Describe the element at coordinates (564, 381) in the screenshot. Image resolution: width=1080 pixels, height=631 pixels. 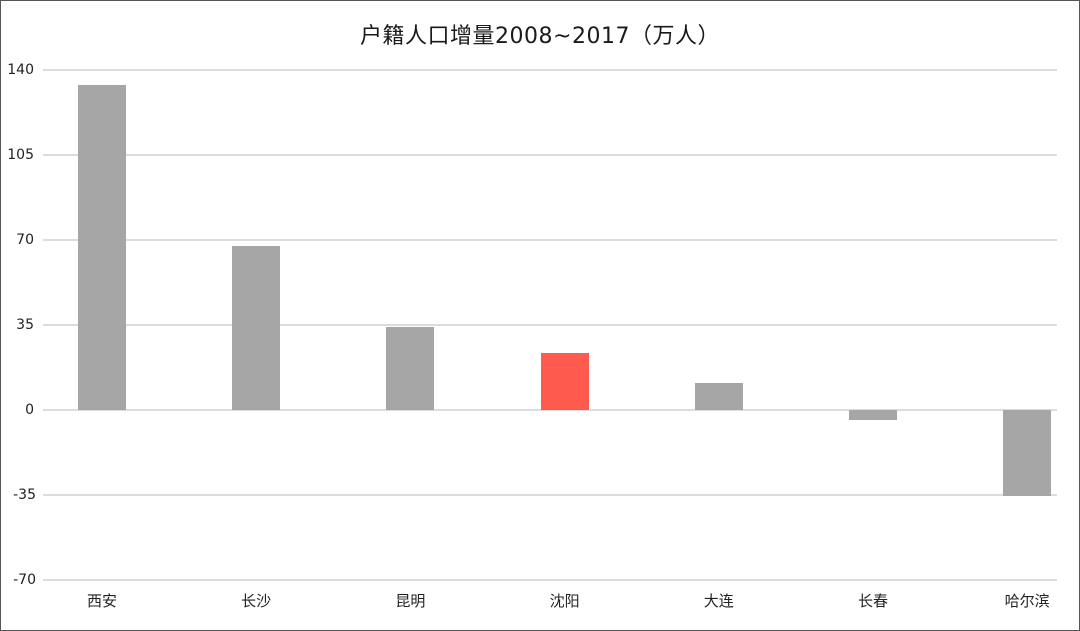
I see `bar-沈阳` at that location.